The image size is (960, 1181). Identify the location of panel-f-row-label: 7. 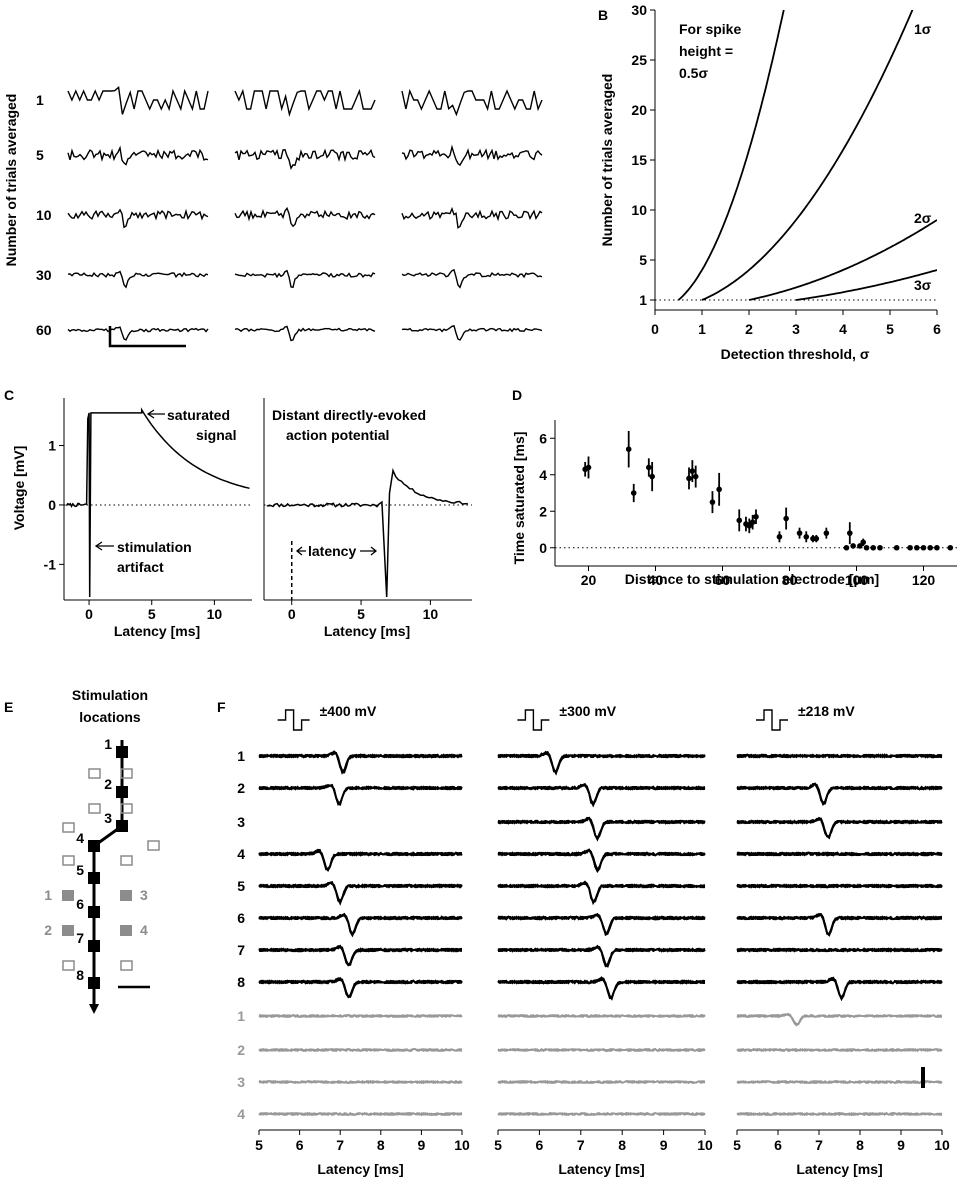
(241, 950).